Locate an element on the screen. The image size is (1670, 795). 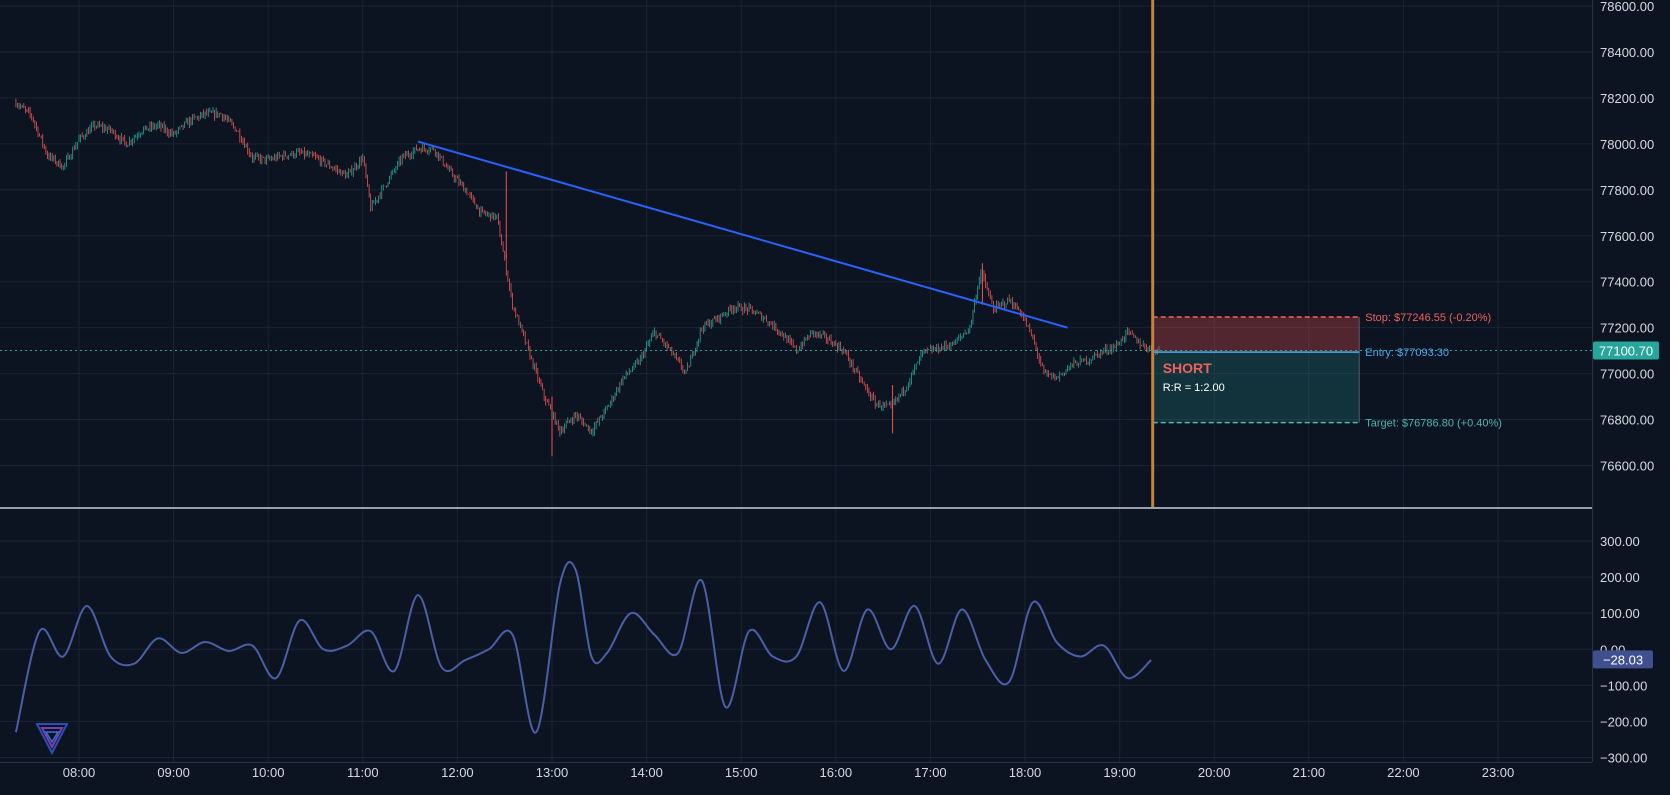
stop-label: Stop: $77246.55 (-0.20%) is located at coordinates (1428, 318).